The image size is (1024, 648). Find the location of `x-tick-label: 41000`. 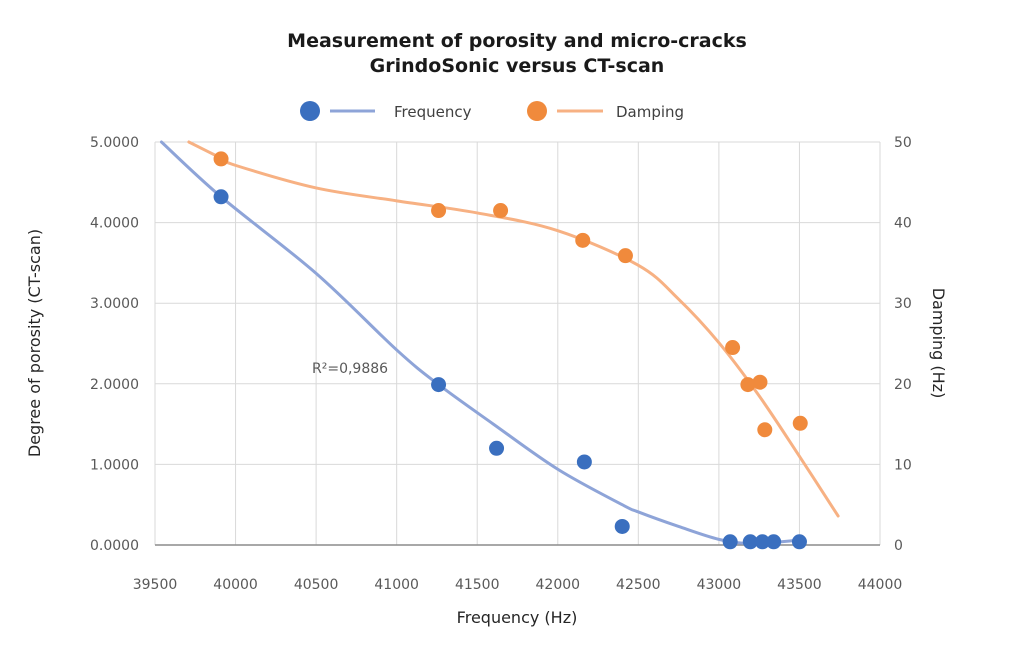

x-tick-label: 41000 is located at coordinates (396, 585).